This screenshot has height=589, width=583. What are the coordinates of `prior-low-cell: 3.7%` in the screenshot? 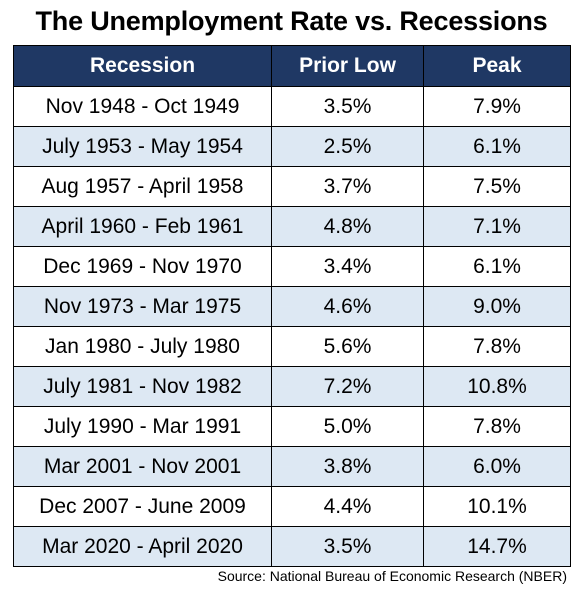 It's located at (347, 186).